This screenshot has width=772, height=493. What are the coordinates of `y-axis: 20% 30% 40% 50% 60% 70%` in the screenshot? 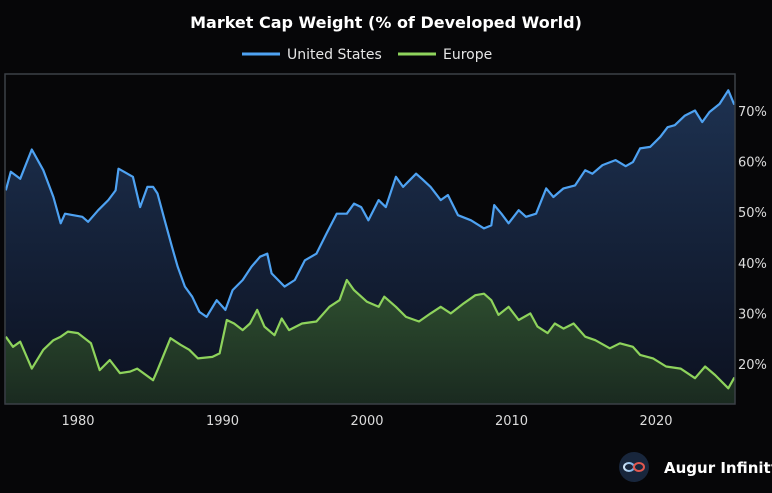 It's located at (752, 239).